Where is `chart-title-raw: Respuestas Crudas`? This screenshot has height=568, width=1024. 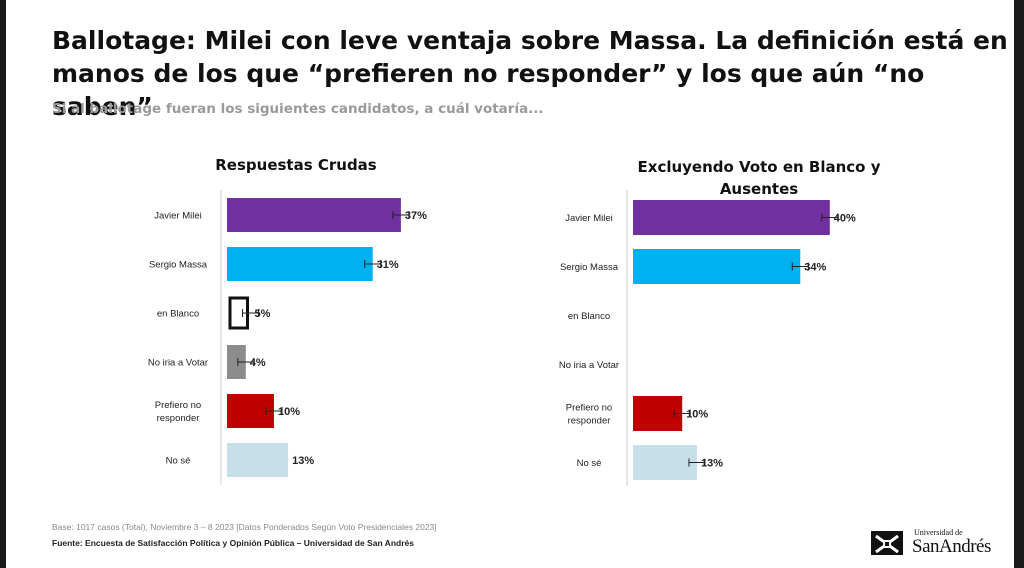
chart-title-raw: Respuestas Crudas is located at coordinates (296, 165).